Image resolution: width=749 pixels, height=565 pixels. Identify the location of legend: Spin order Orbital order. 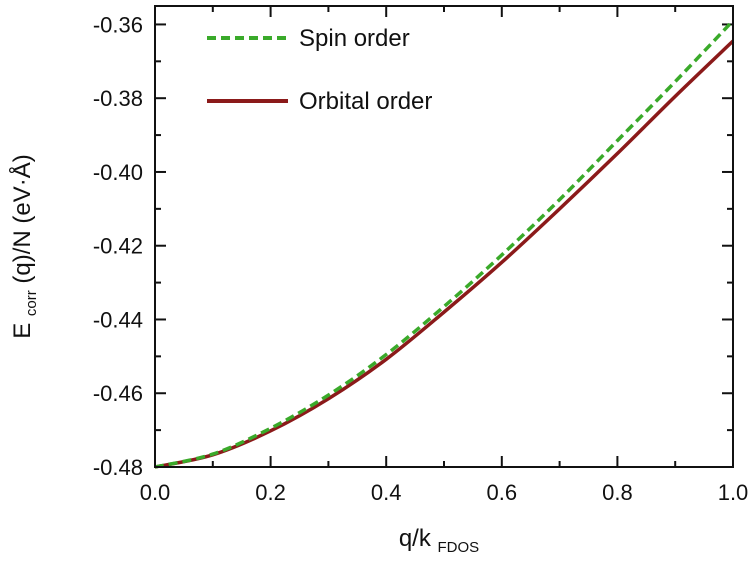
(319, 70).